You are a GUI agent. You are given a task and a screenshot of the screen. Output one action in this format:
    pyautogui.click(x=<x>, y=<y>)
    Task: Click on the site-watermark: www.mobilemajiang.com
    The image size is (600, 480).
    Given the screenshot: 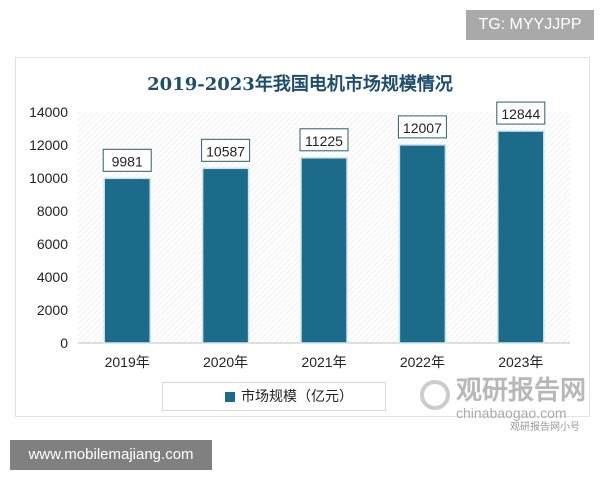 What is the action you would take?
    pyautogui.click(x=111, y=455)
    